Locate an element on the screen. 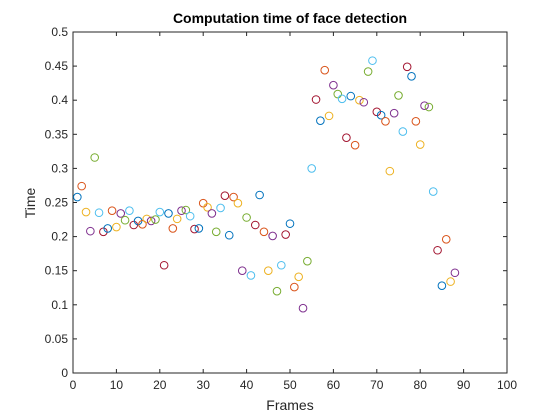 The image size is (560, 420). y-tick-label: 0.3 is located at coordinates (59, 168).